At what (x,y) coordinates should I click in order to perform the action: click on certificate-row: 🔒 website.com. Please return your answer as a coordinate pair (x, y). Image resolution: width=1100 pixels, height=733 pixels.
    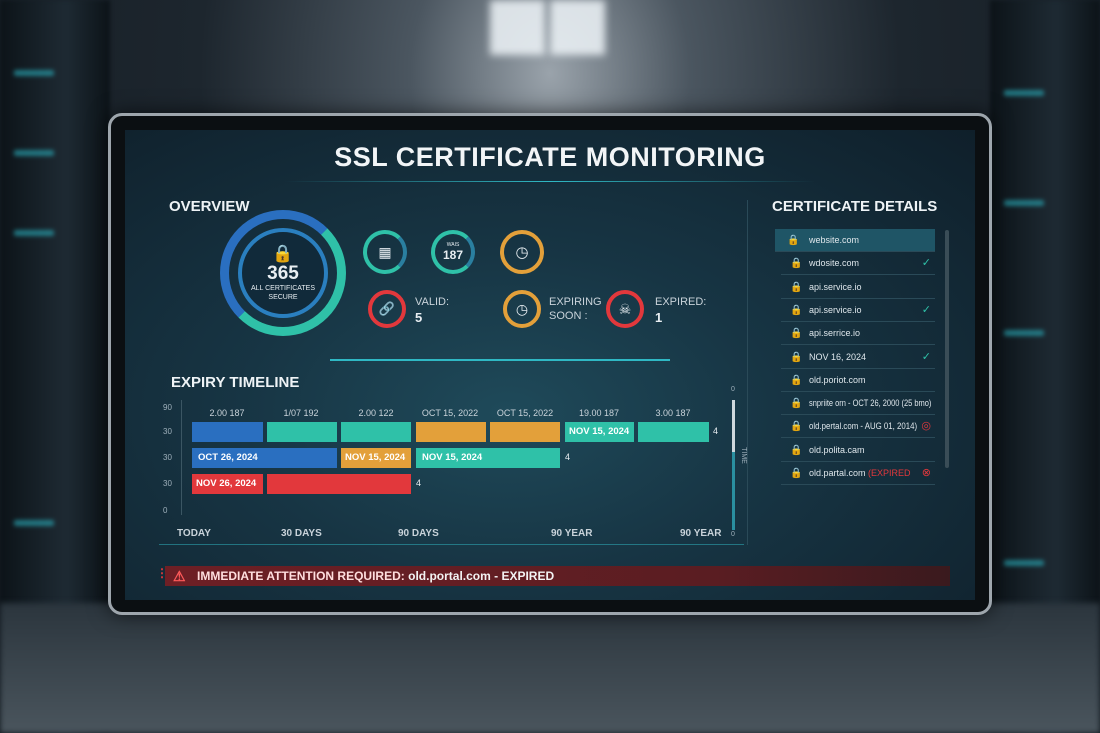
    Looking at the image, I should click on (855, 240).